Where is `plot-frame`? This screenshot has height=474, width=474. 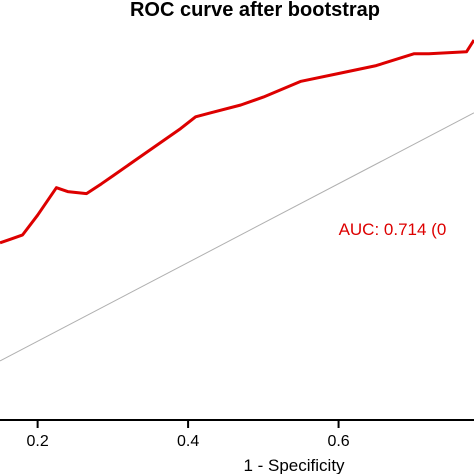 plot-frame is located at coordinates (237, 420).